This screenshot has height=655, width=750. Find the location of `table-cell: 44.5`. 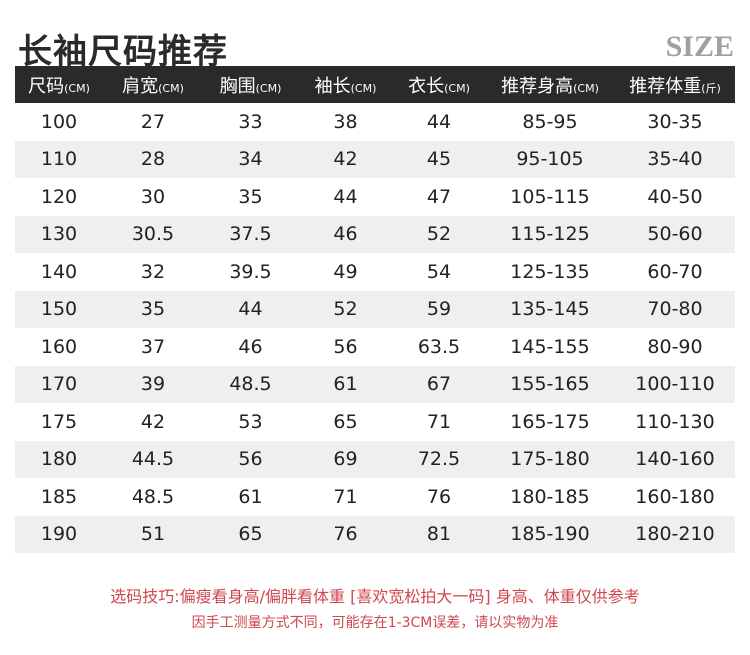

table-cell: 44.5 is located at coordinates (153, 459).